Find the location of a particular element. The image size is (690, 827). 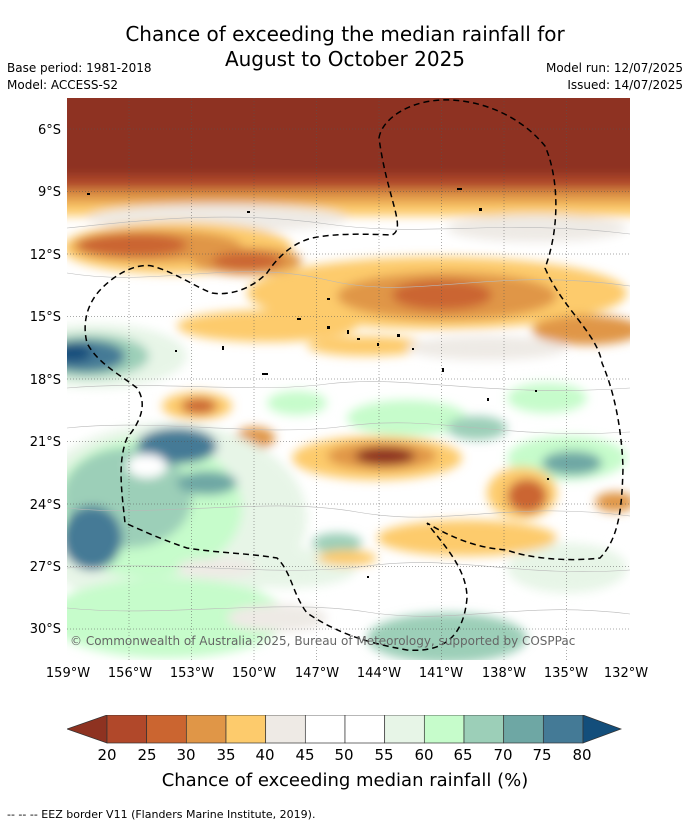

base-period: Base period: 1981-2018 is located at coordinates (79, 68).